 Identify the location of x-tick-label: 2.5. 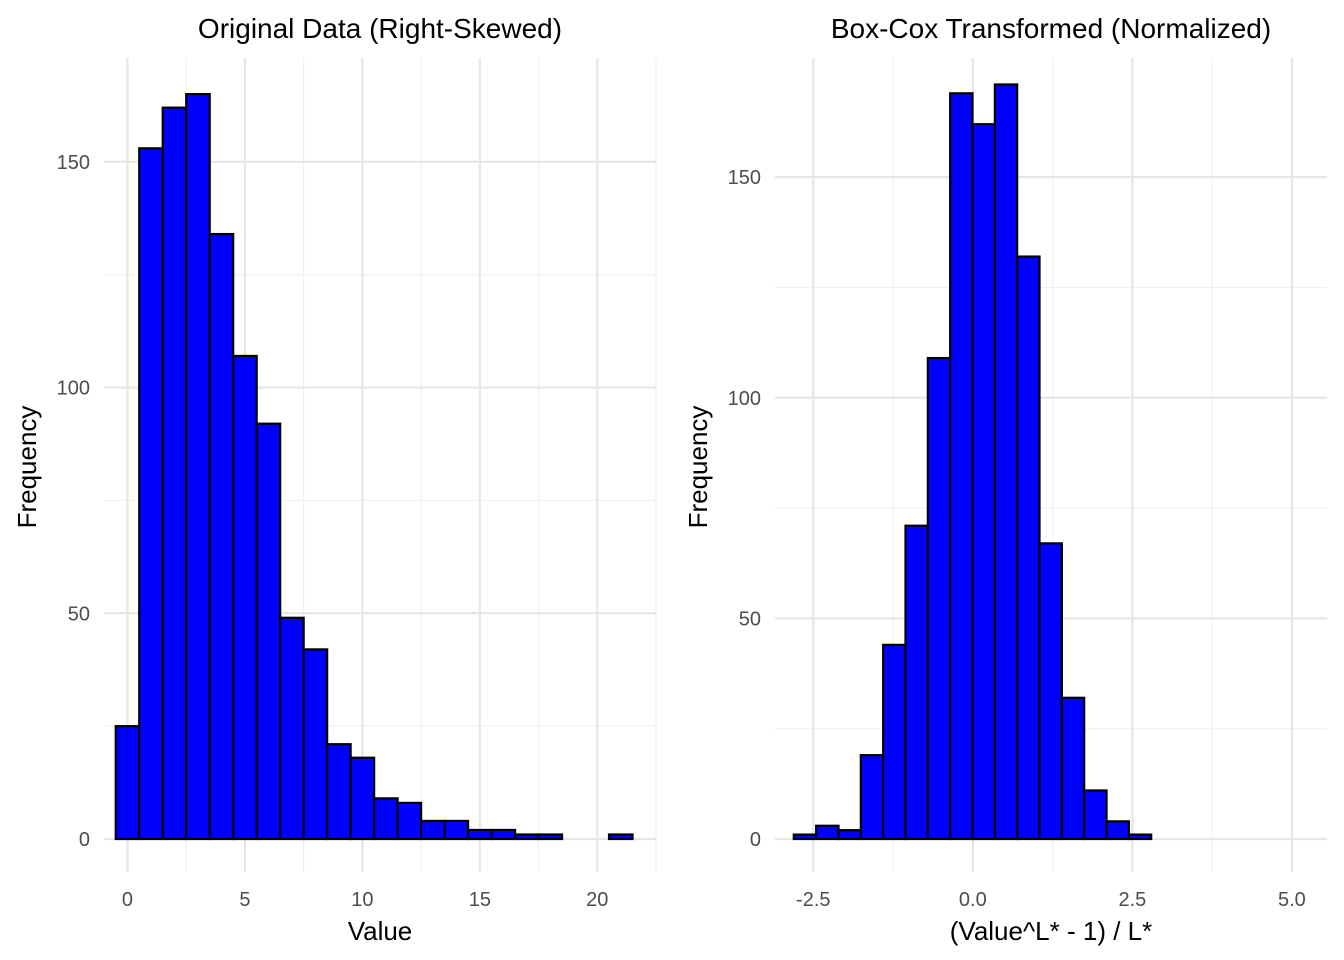
(1132, 900).